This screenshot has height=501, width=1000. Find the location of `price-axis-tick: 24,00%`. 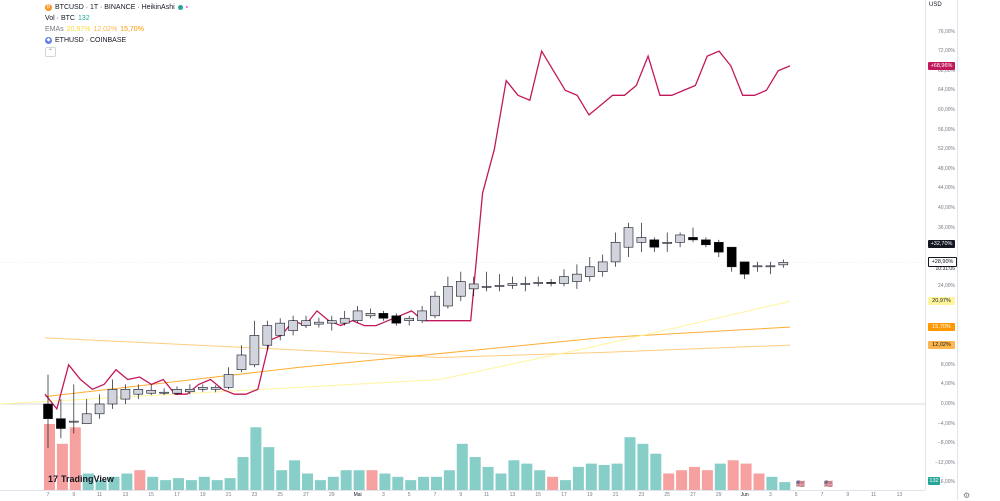

price-axis-tick: 24,00% is located at coordinates (946, 286).